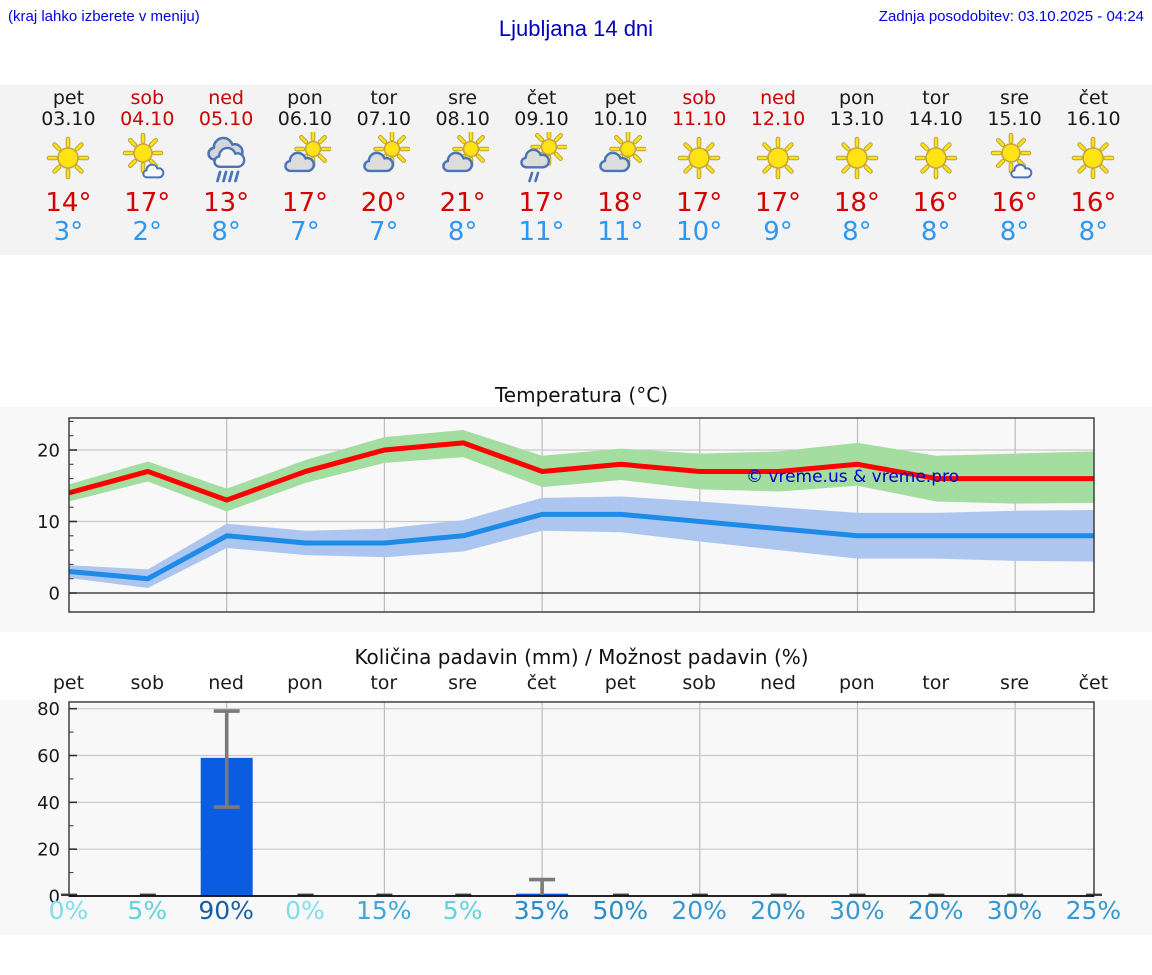 The height and width of the screenshot is (975, 1152). What do you see at coordinates (699, 683) in the screenshot?
I see `precip-day-label: sob` at bounding box center [699, 683].